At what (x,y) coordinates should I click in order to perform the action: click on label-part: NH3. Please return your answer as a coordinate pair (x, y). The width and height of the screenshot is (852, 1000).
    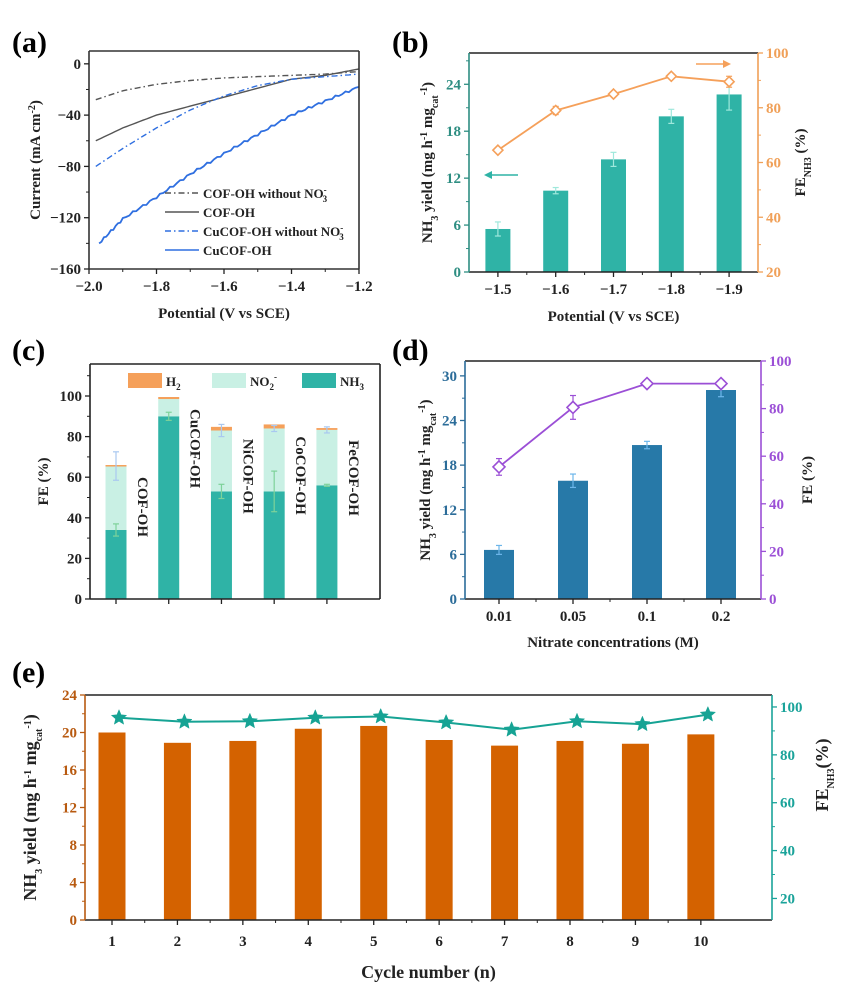
    Looking at the image, I should click on (831, 778).